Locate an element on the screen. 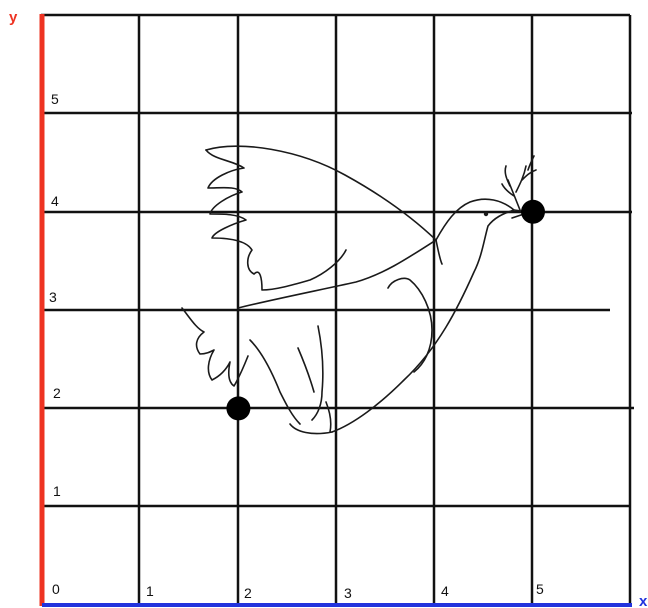 The height and width of the screenshot is (608, 648). y-tick-label: 5 is located at coordinates (55, 99).